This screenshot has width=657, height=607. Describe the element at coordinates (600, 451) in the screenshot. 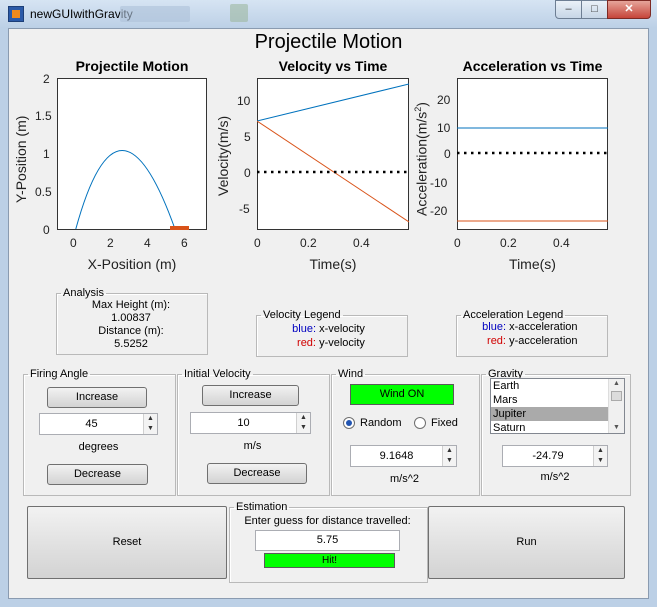

I see `gravity-up-arrow: ▲` at that location.